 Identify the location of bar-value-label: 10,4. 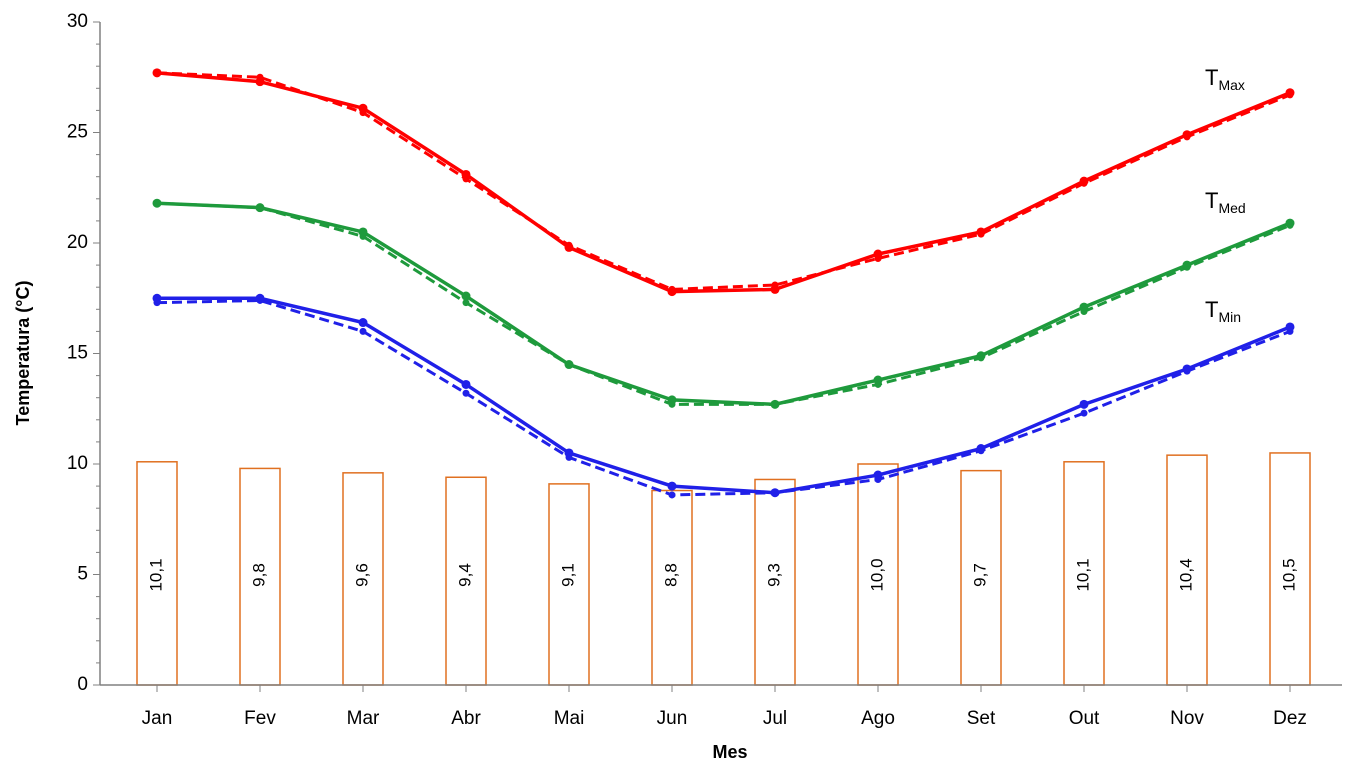
(1185, 574).